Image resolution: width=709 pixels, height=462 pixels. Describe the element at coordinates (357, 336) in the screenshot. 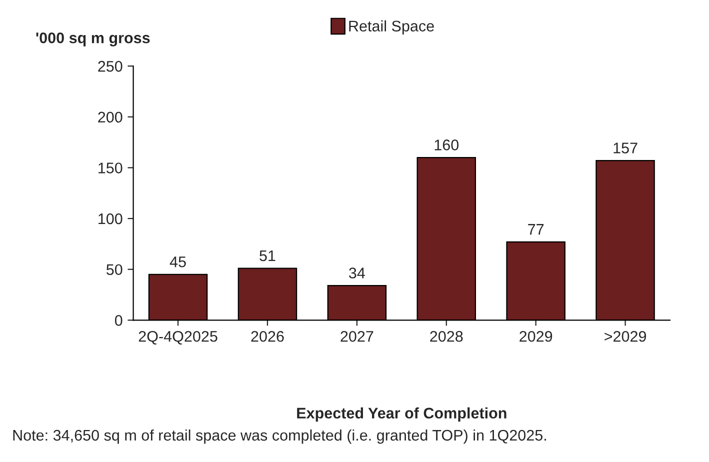

I see `x-tick-label: 2027` at that location.